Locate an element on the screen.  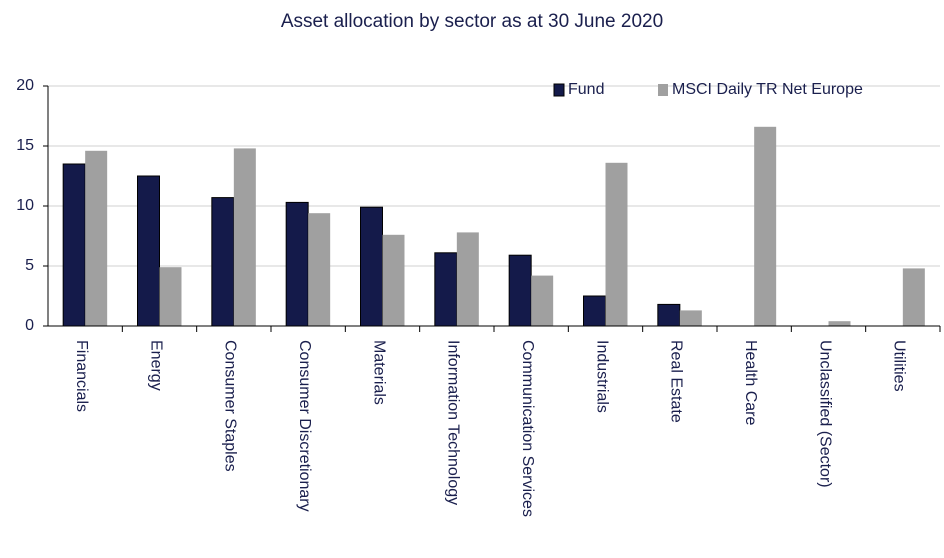
x-tick-label: Industrials is located at coordinates (601, 376).